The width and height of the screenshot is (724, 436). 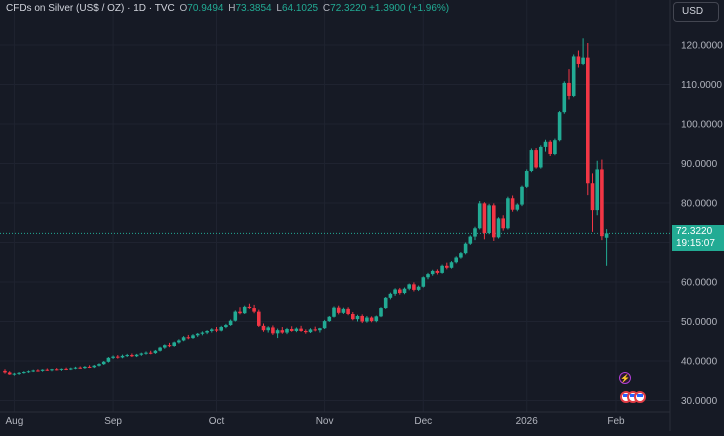 What do you see at coordinates (702, 125) in the screenshot?
I see `y-tick-label: 100.0000` at bounding box center [702, 125].